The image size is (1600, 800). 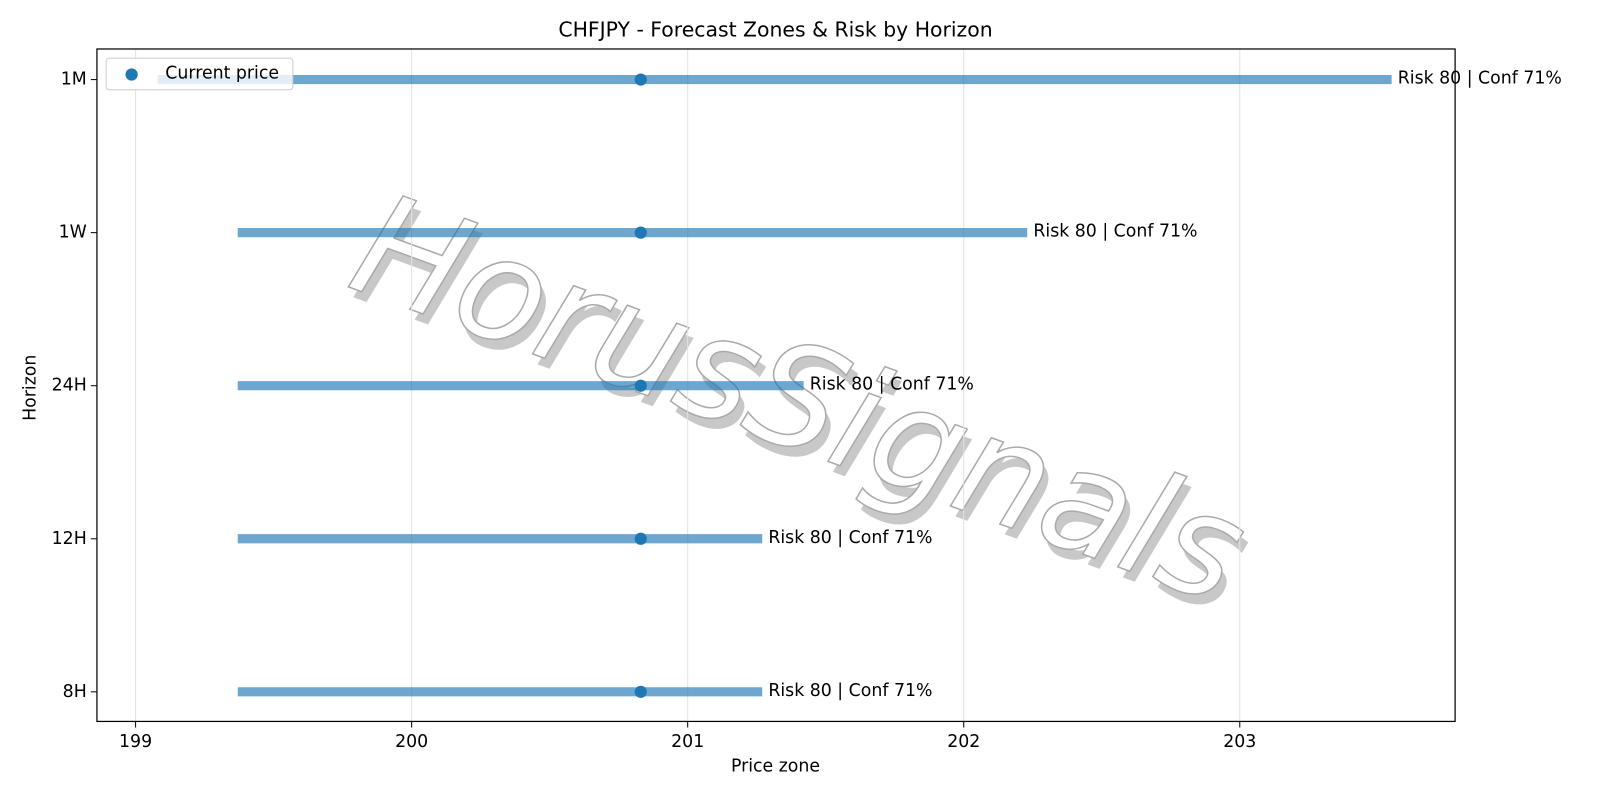 I want to click on x-tick-label: 200, so click(x=411, y=742).